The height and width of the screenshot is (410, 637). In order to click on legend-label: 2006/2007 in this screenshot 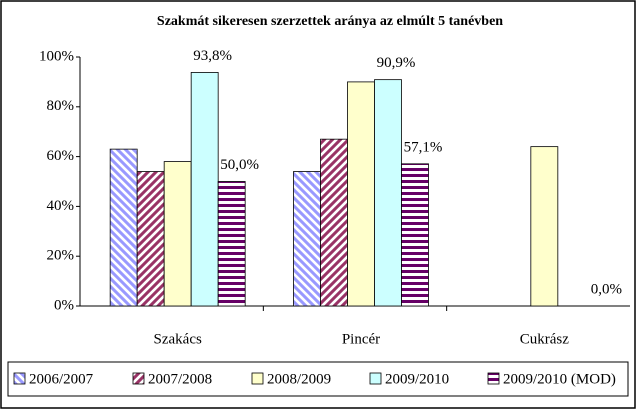, I will do `click(61, 379)`.